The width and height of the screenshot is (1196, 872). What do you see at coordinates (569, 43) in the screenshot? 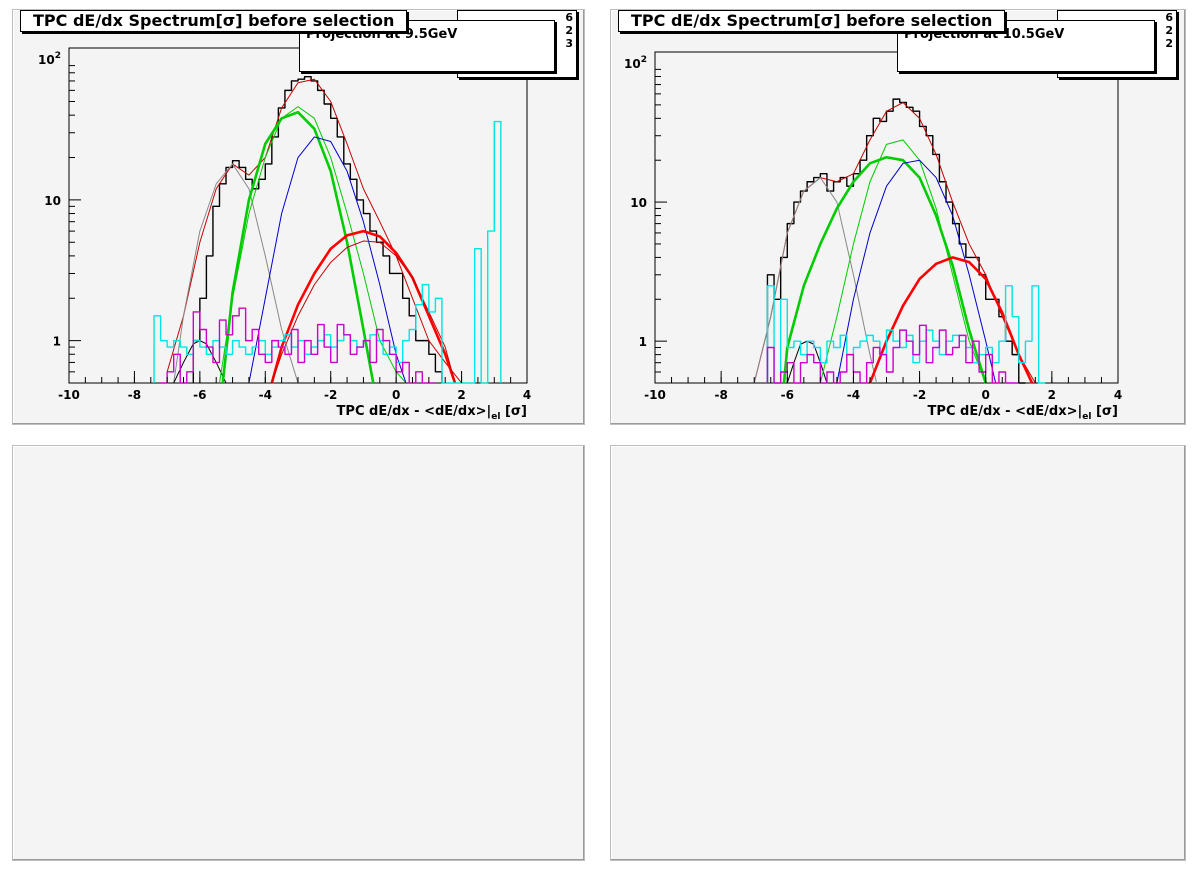
I see `stat-value: 3` at bounding box center [569, 43].